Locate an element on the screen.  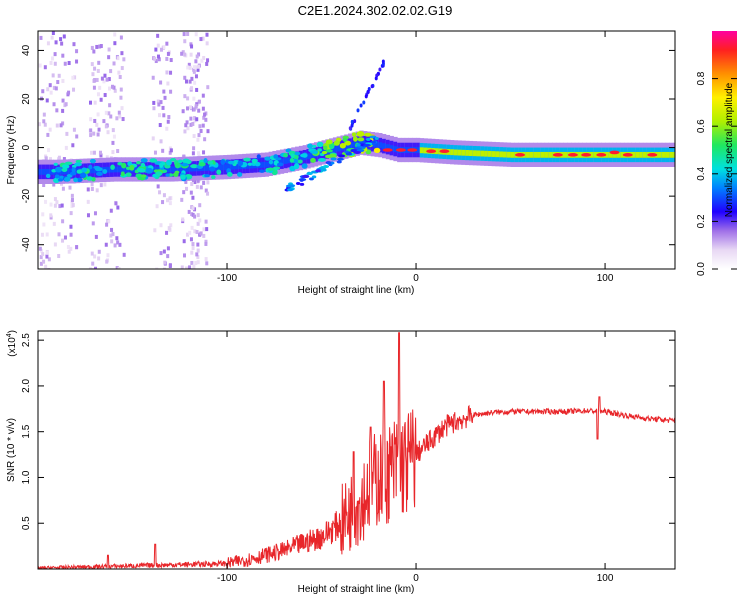
colorbar-tick-label: 0.4 is located at coordinates (701, 173).